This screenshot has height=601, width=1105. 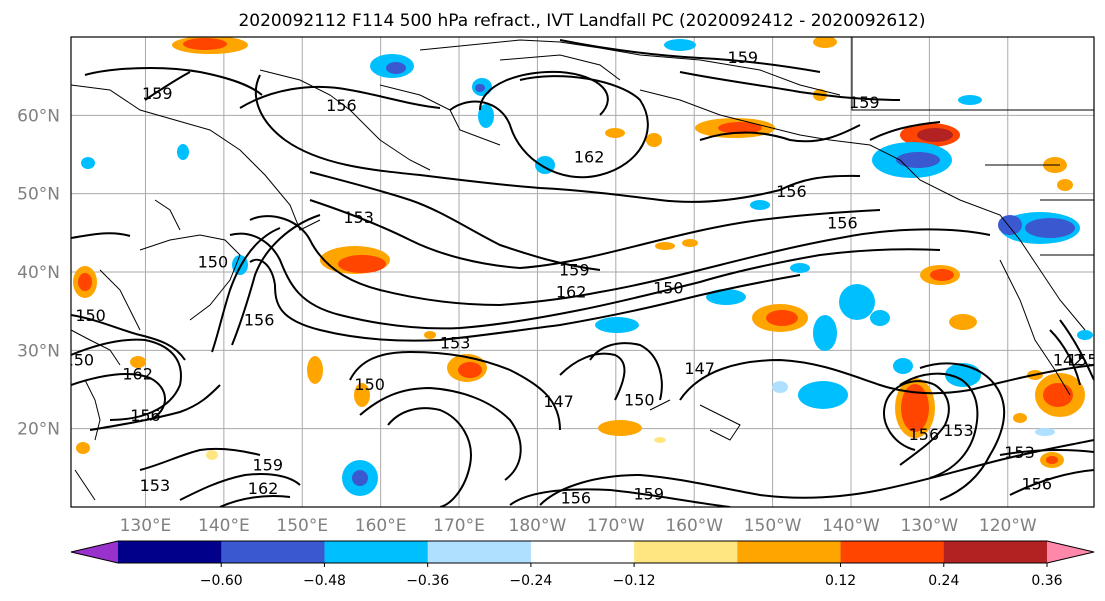 What do you see at coordinates (1046, 581) in the screenshot?
I see `colorbar-tick-label: 0.36` at bounding box center [1046, 581].